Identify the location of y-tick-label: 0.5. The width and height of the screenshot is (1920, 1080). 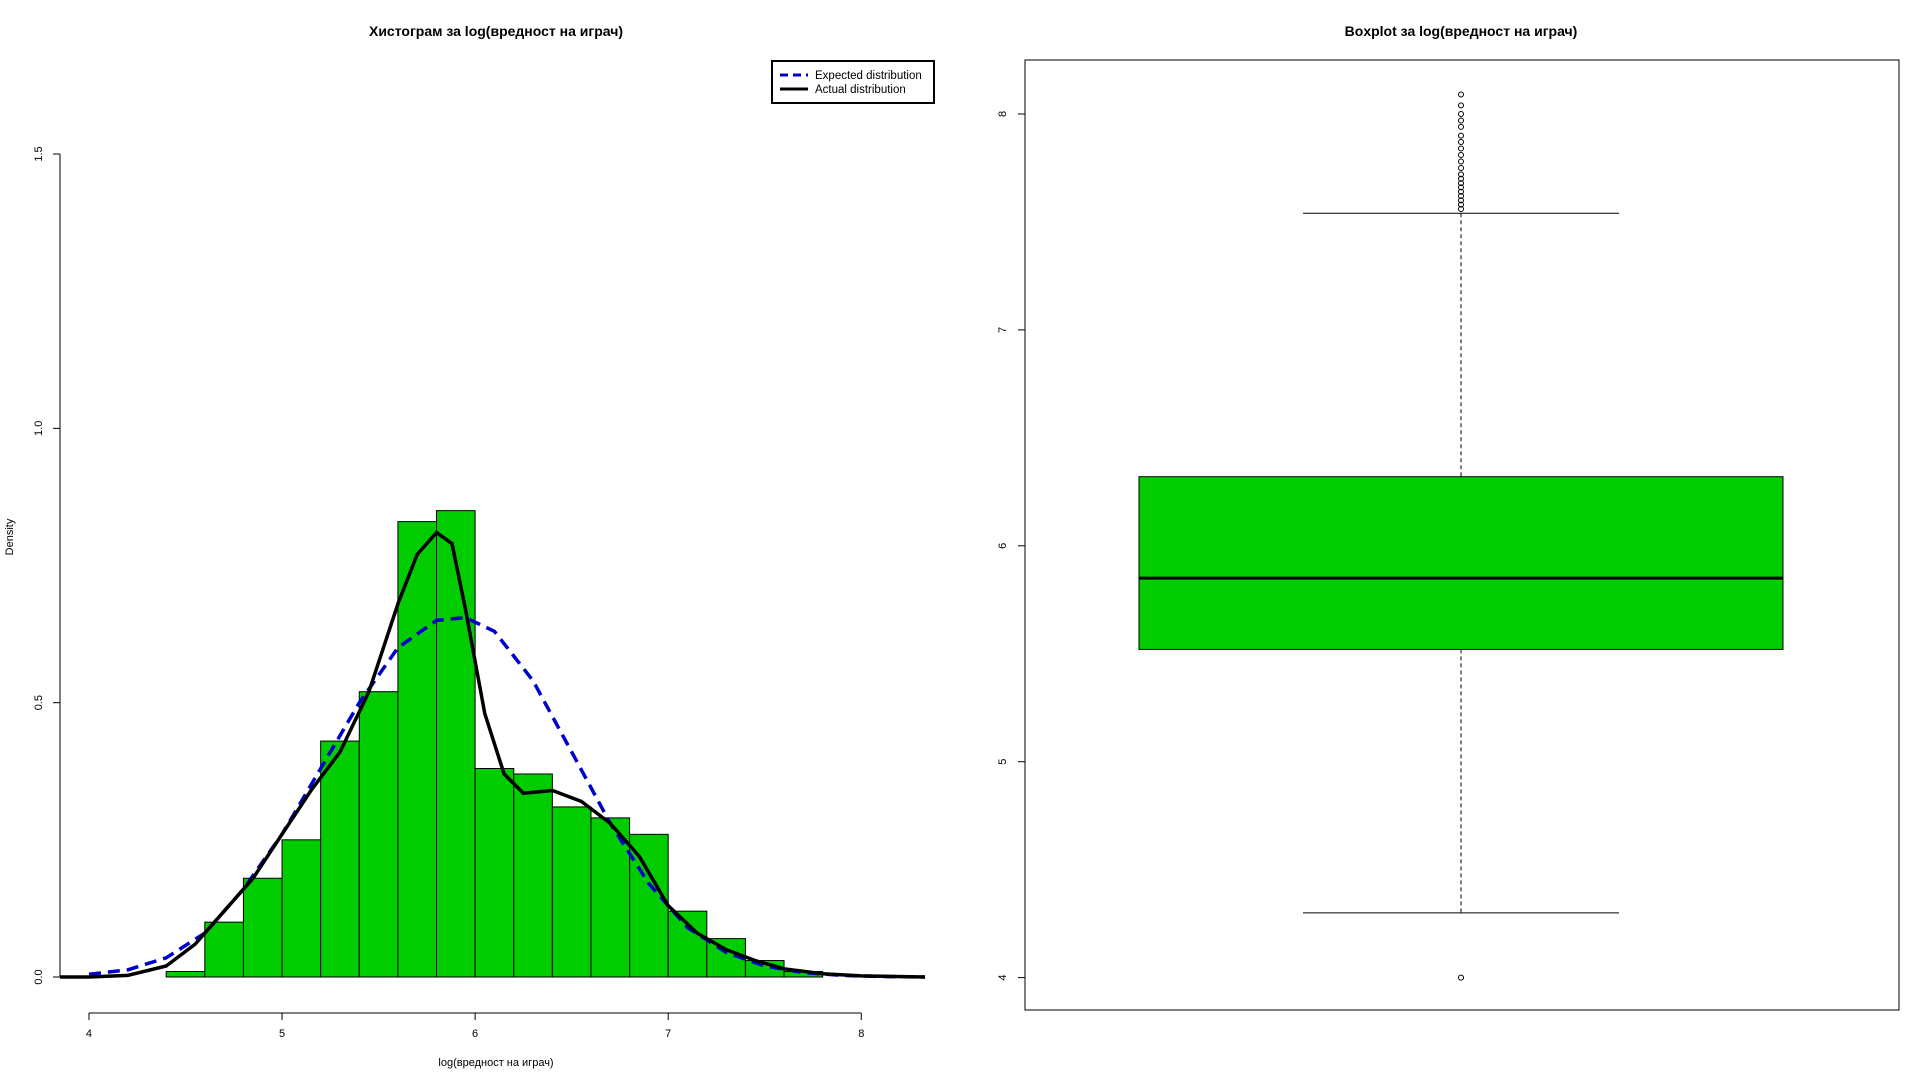
(39, 702).